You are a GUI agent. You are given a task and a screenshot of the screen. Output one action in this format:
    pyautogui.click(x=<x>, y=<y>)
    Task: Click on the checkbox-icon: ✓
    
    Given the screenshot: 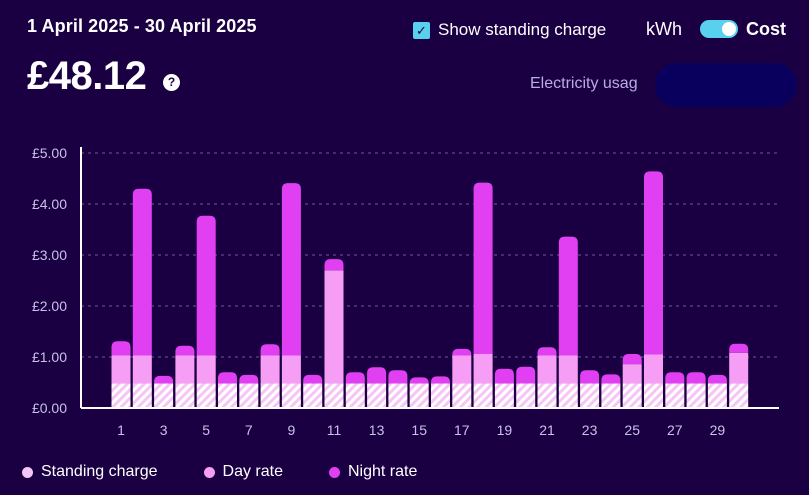 What is the action you would take?
    pyautogui.click(x=421, y=30)
    